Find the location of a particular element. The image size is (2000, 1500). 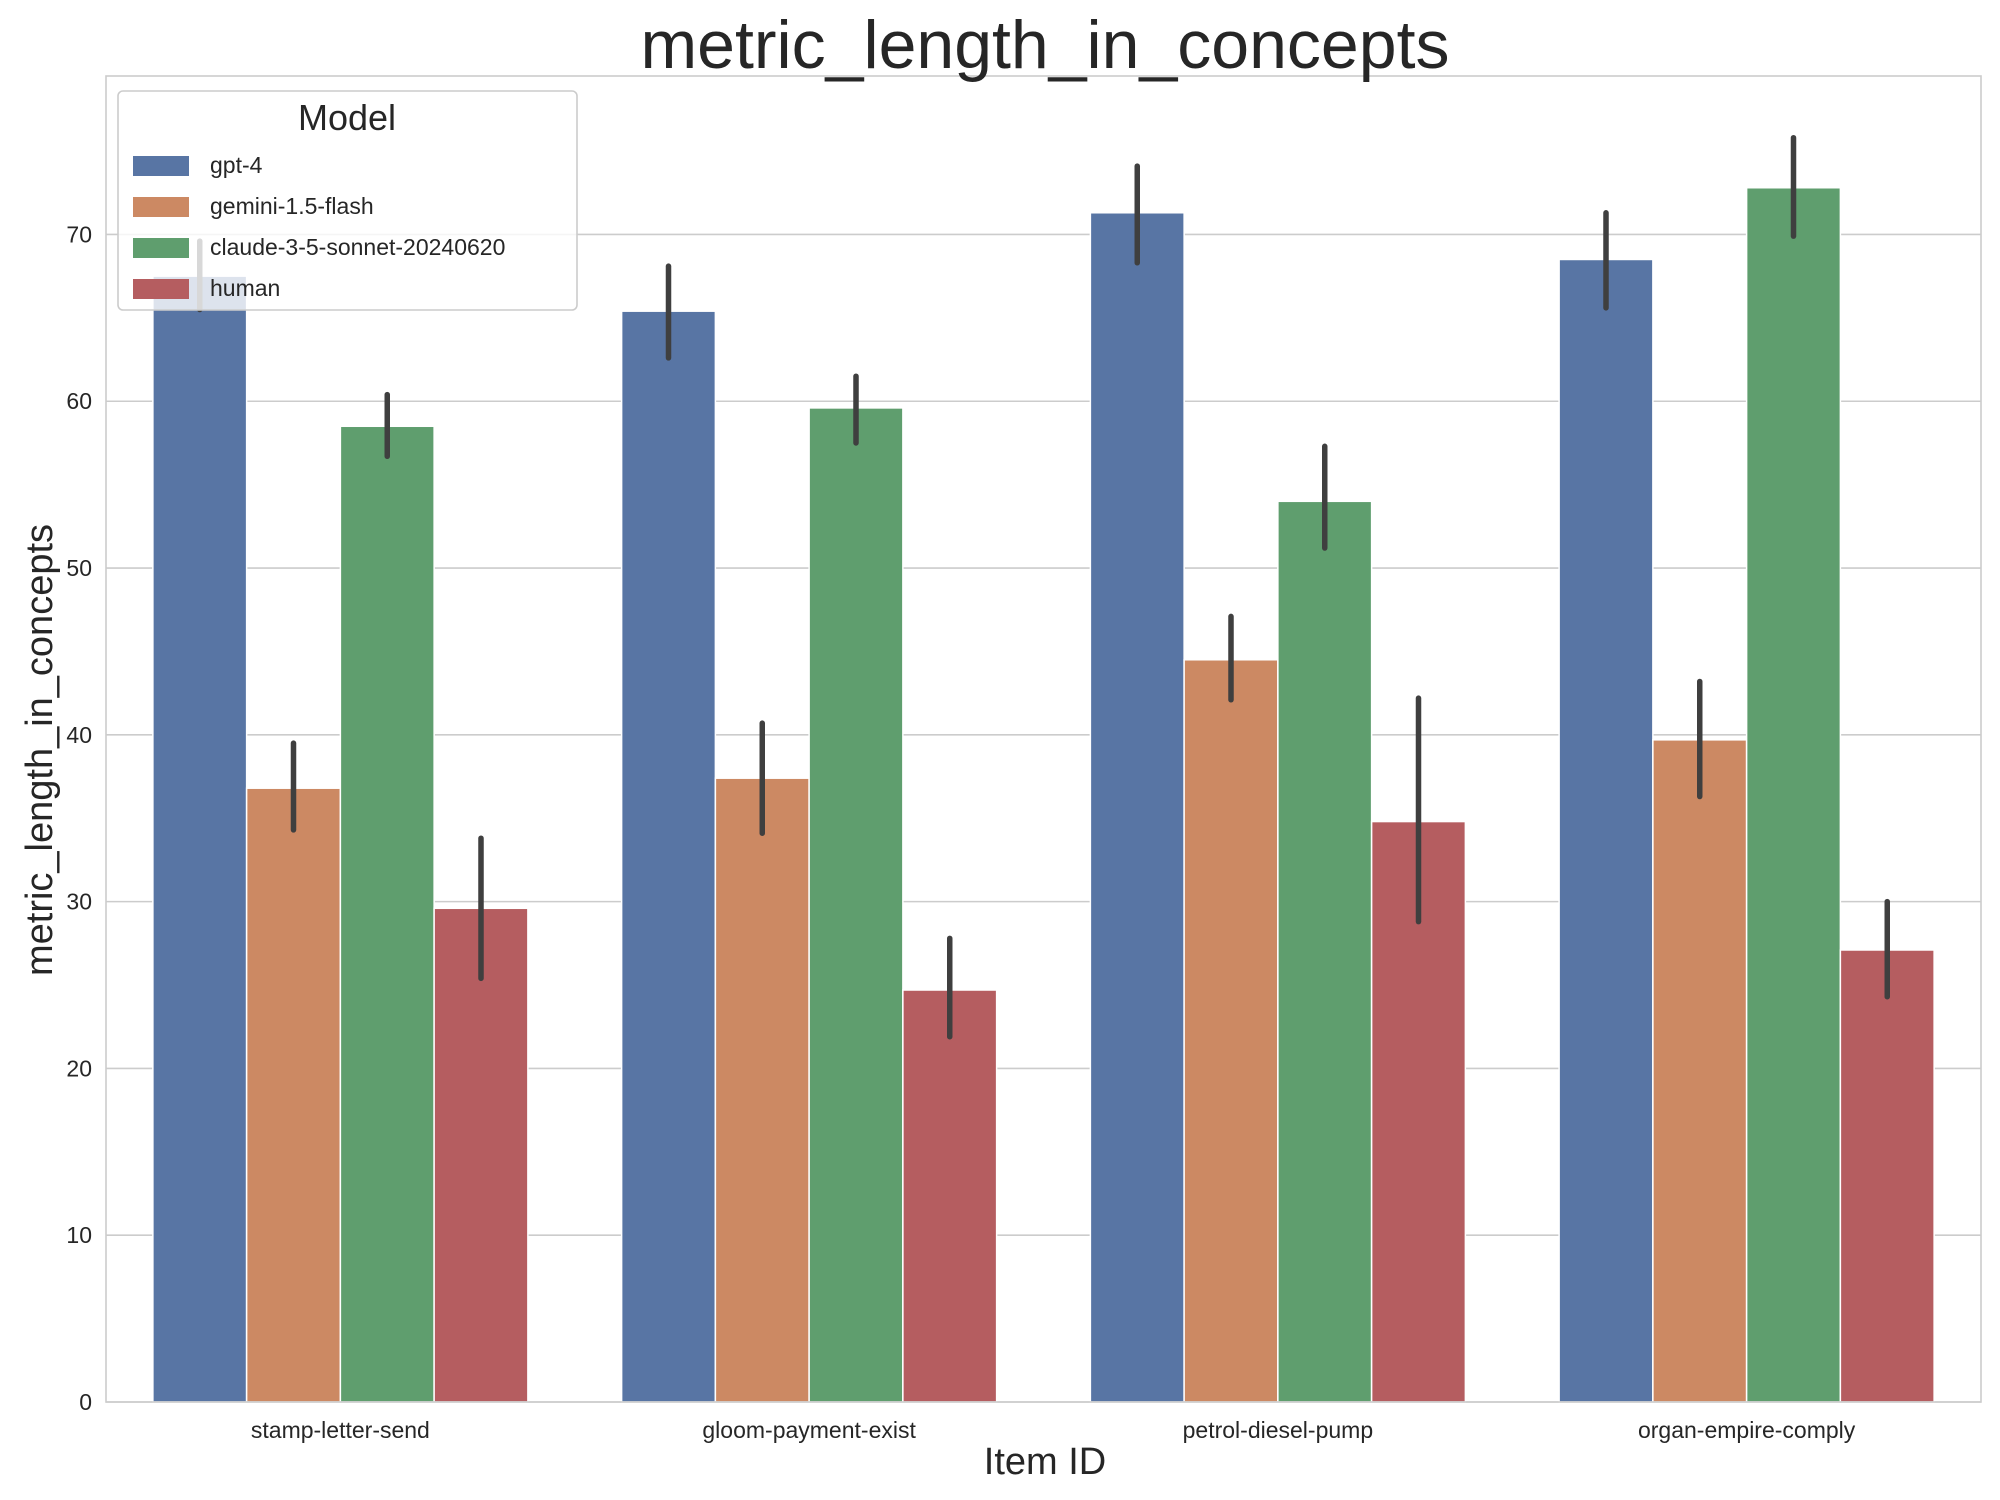

legend-label-human: human is located at coordinates (245, 288).